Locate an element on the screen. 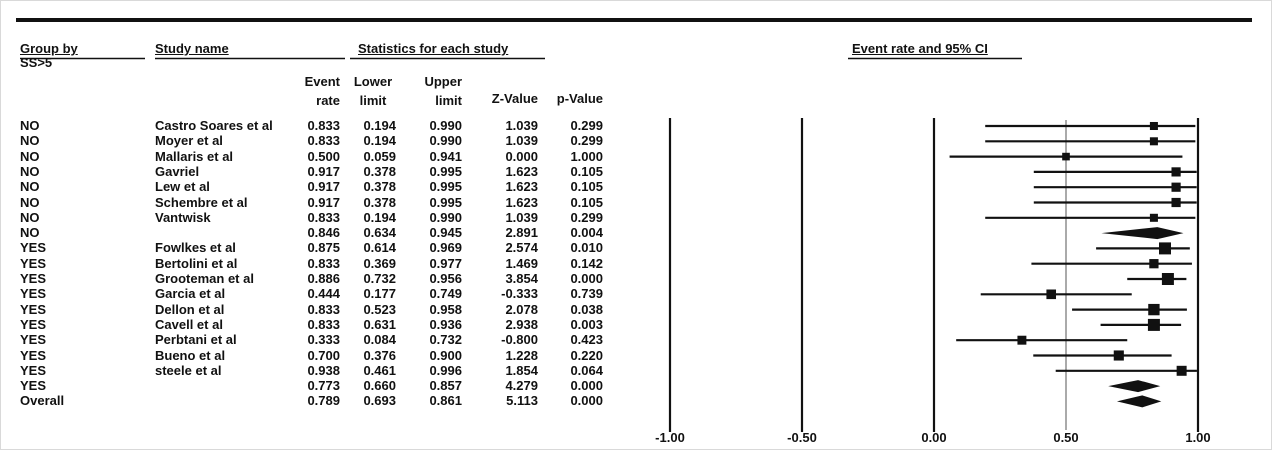  row-z-value: 2.891 is located at coordinates (521, 233).